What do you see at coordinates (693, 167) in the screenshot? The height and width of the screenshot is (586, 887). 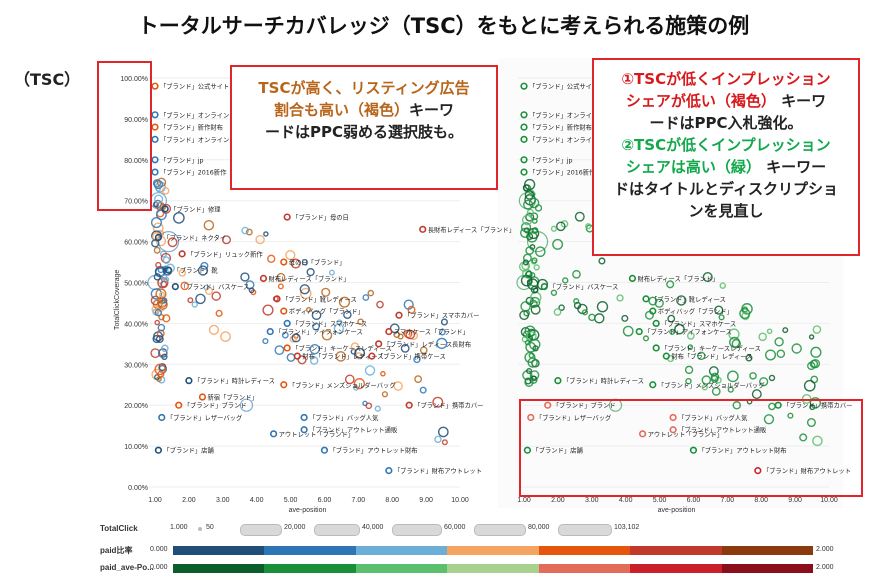 I see `callout-right-p2b: シェアは高い（緑）` at bounding box center [693, 167].